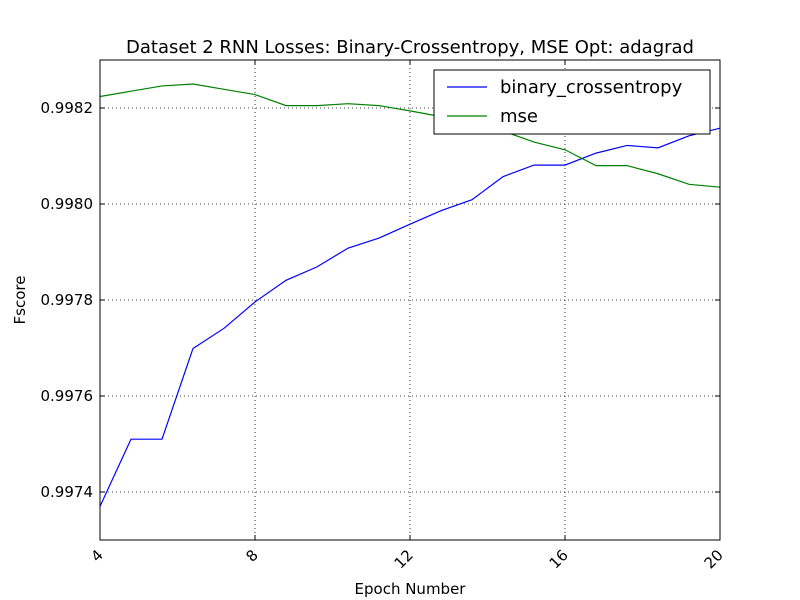  Describe the element at coordinates (67, 108) in the screenshot. I see `y-tick-label: 0.9982` at that location.